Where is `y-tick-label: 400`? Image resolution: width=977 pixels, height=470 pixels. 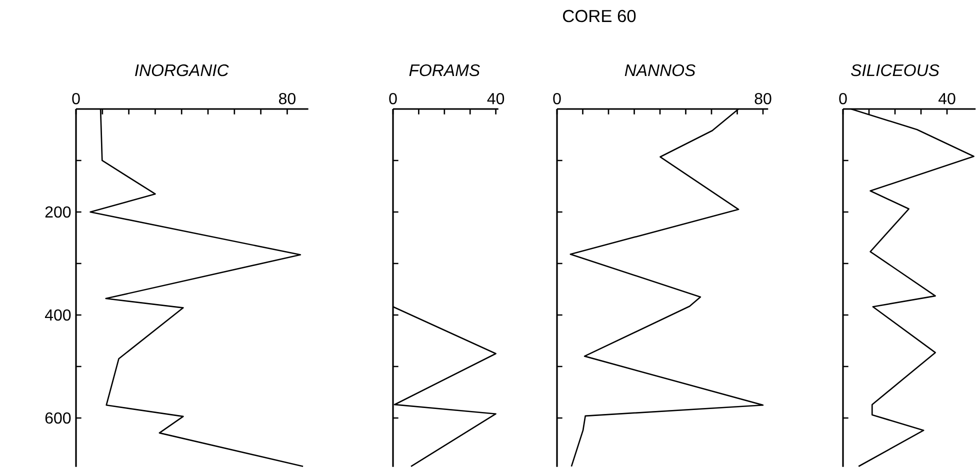 y-tick-label: 400 is located at coordinates (57, 315).